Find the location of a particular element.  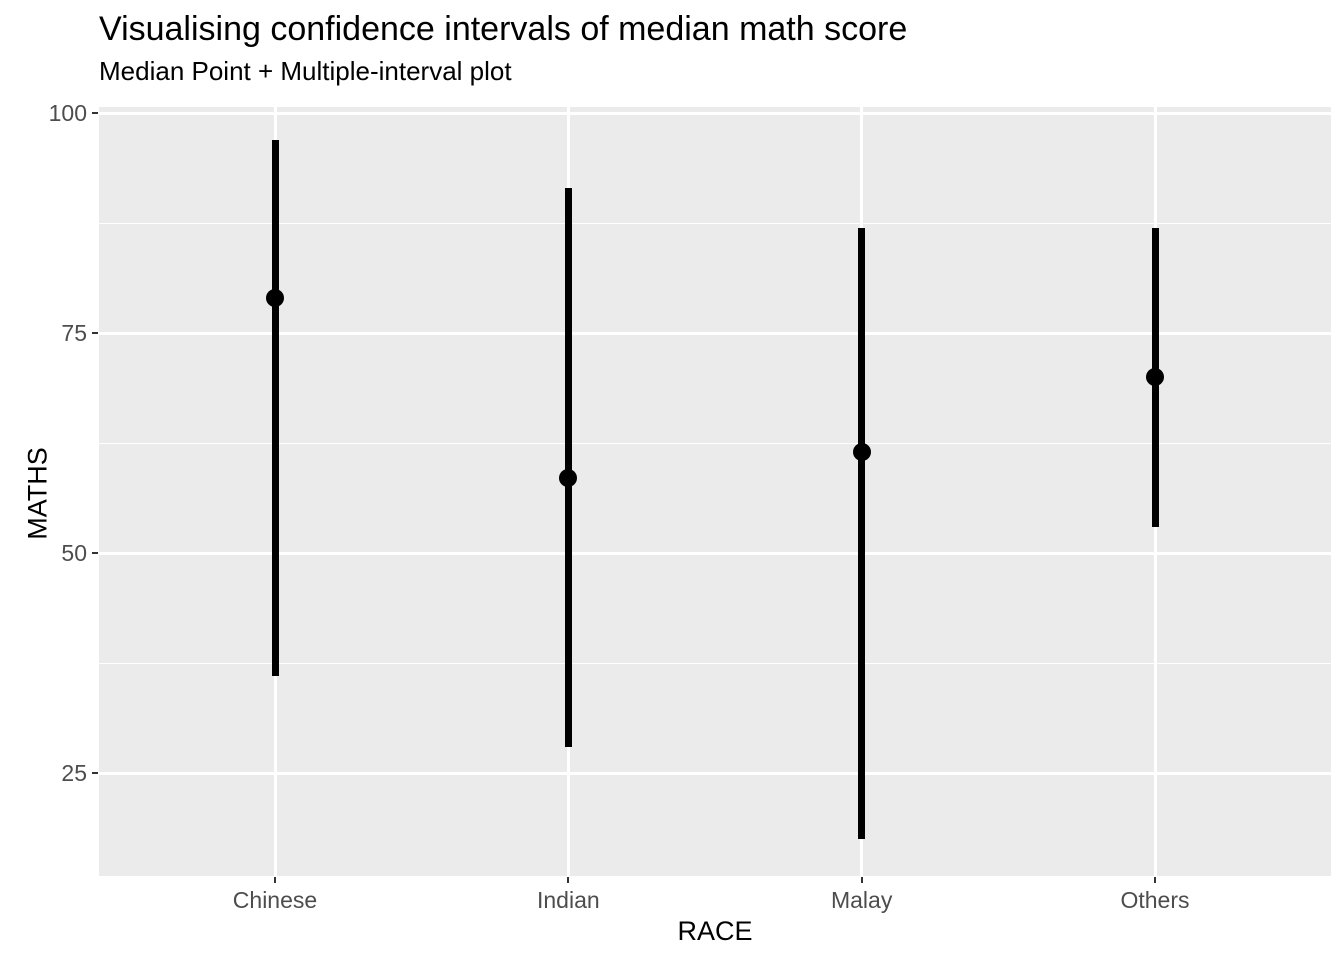

gridline-minor-y-62.5 is located at coordinates (715, 443).